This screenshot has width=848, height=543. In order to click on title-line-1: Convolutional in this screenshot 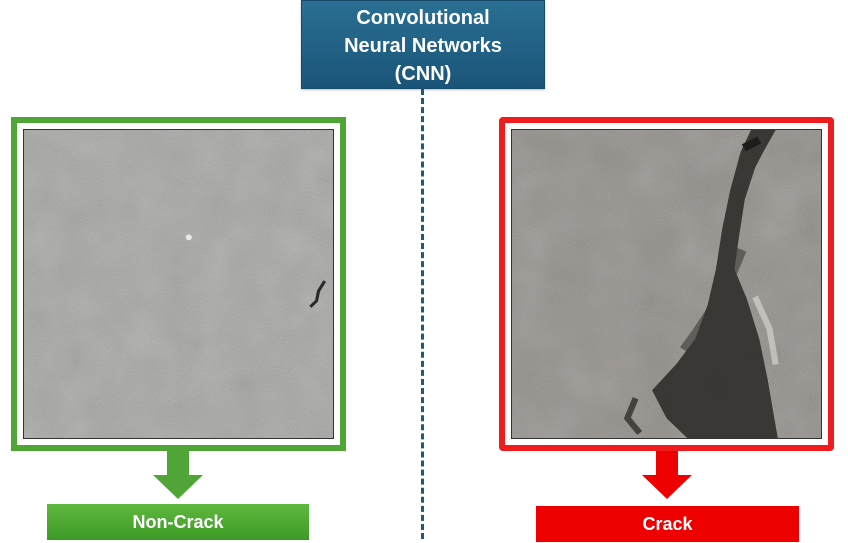, I will do `click(423, 17)`.